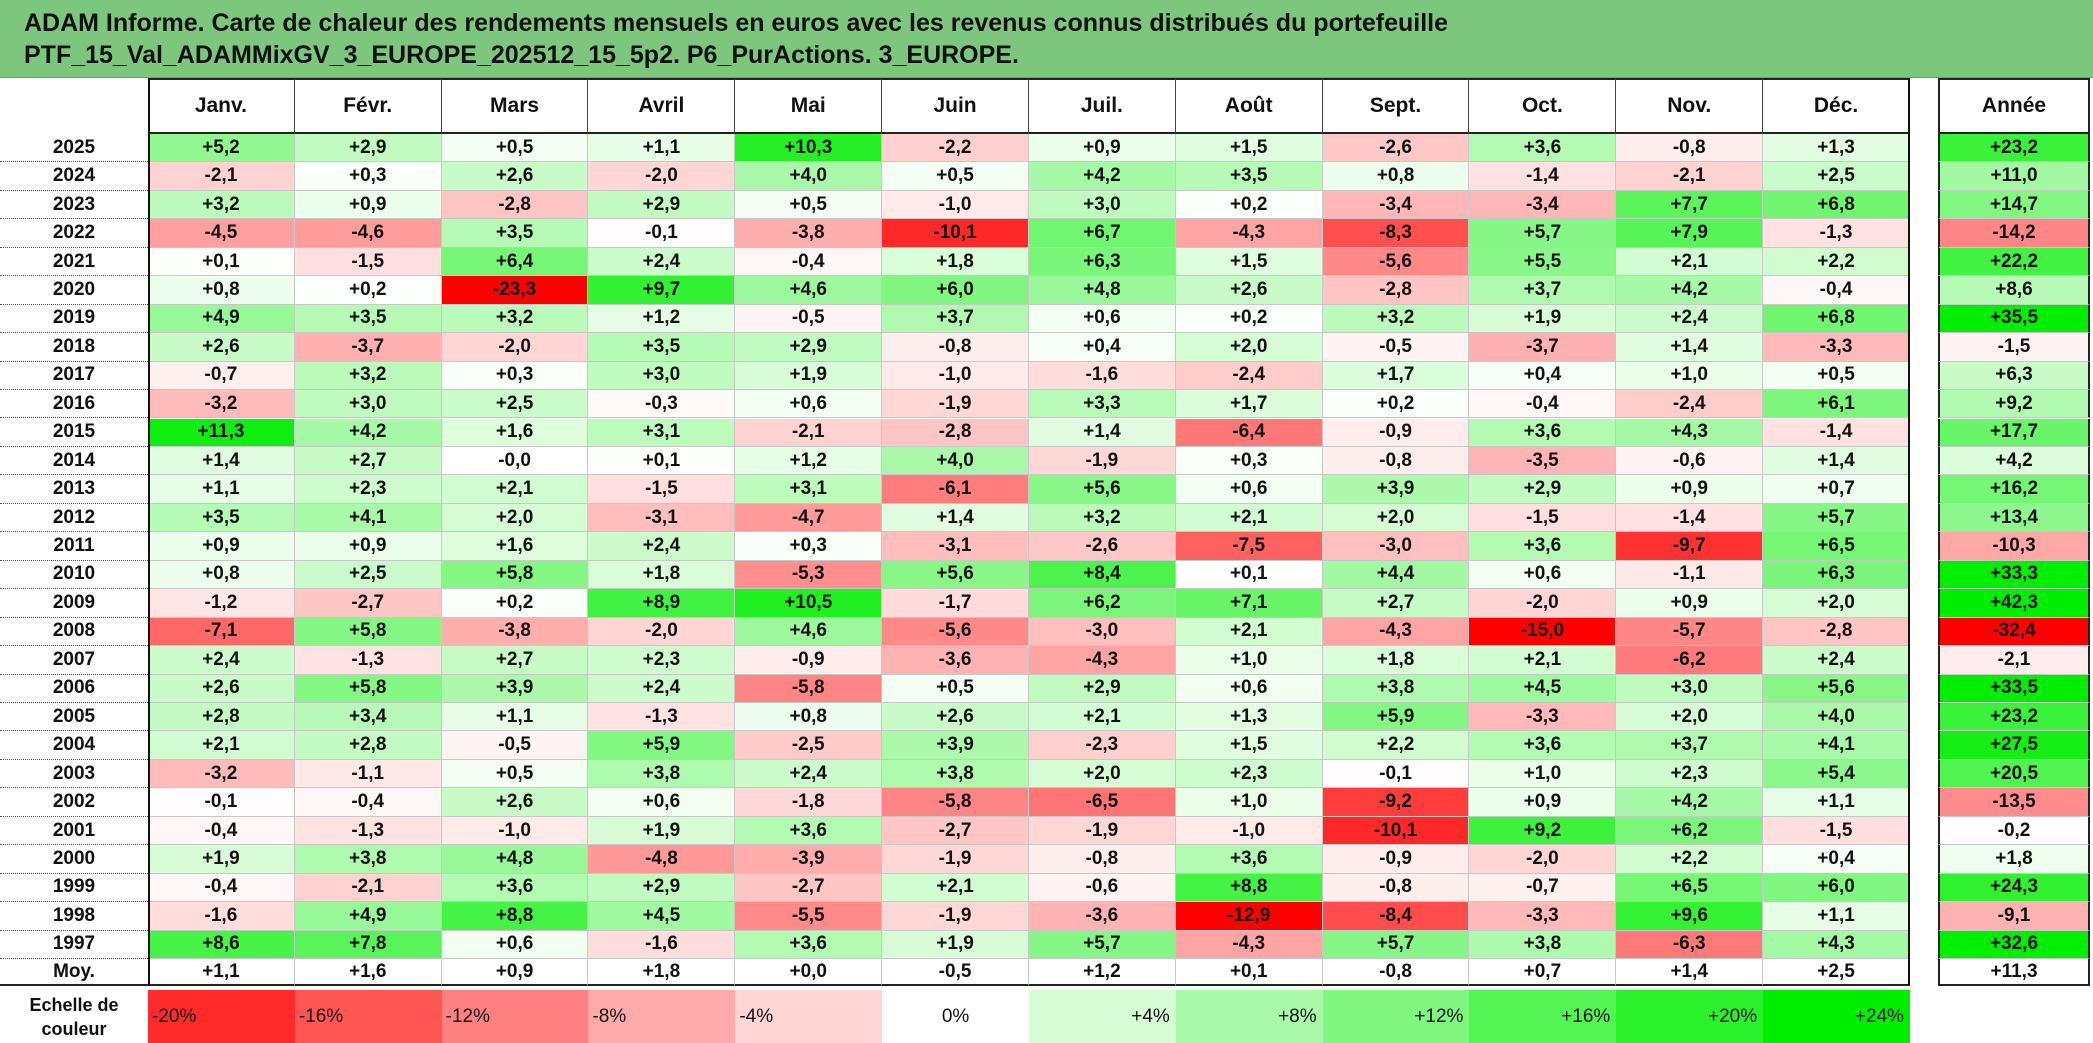 This screenshot has height=1043, width=2093. Describe the element at coordinates (1836, 945) in the screenshot. I see `heat-cell: +4,3` at that location.